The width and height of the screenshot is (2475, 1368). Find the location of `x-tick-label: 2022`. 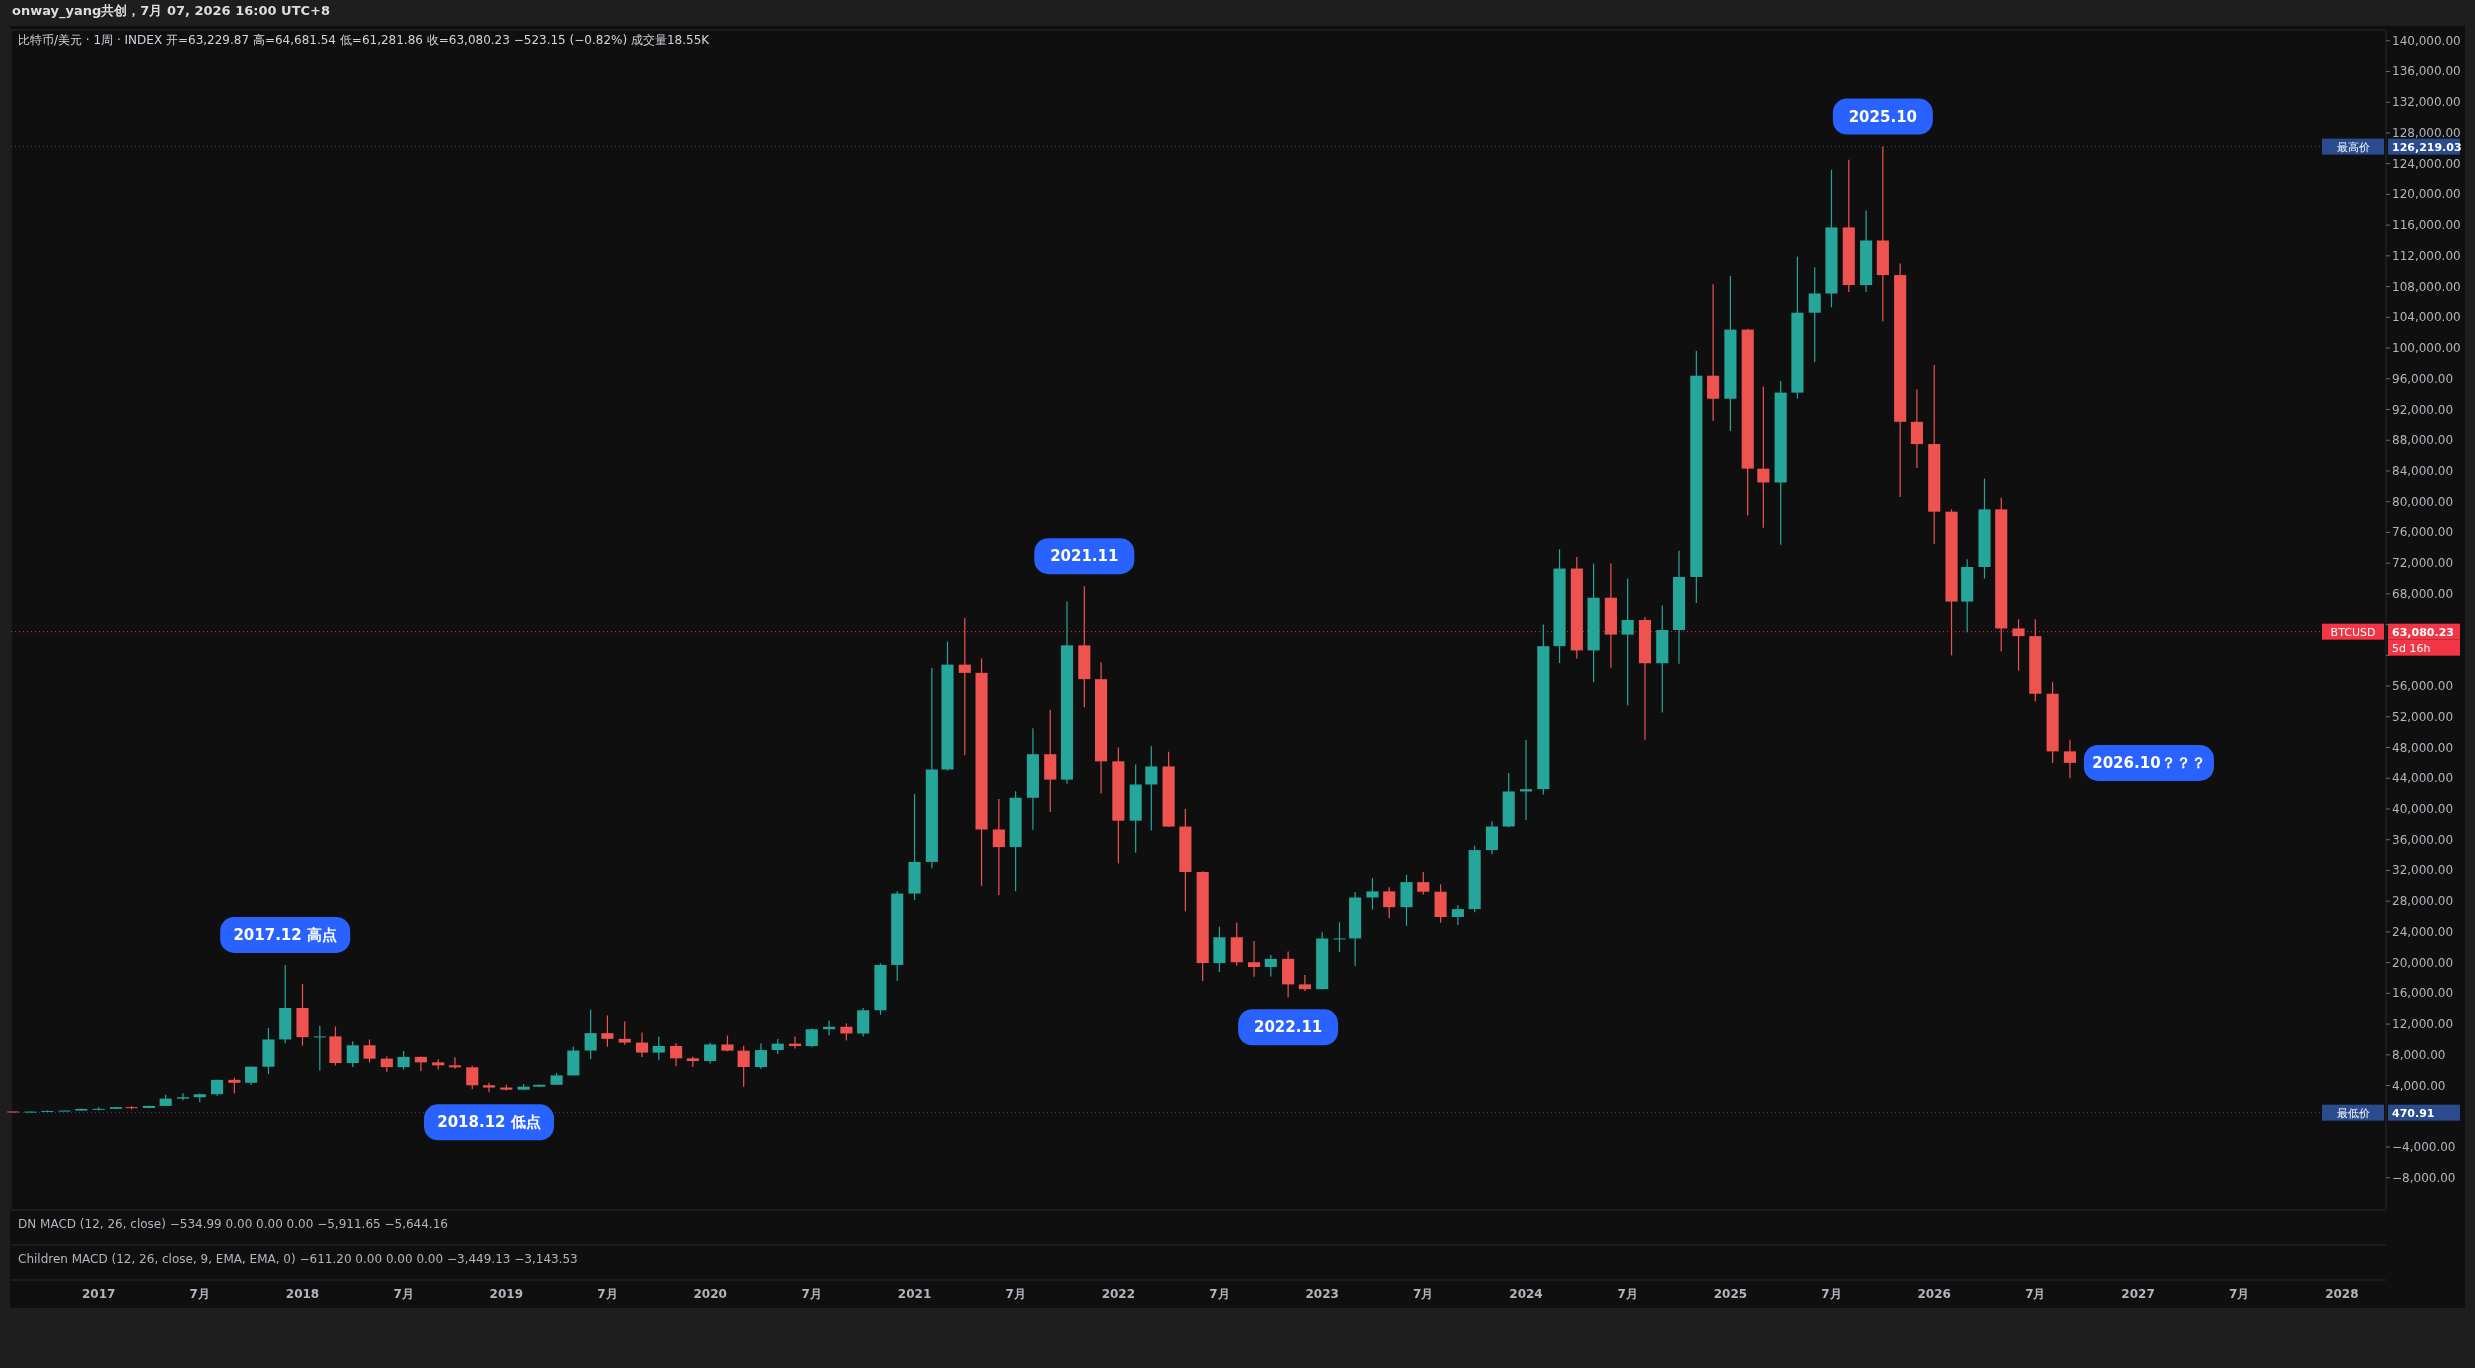

x-tick-label: 2022 is located at coordinates (1118, 1294).